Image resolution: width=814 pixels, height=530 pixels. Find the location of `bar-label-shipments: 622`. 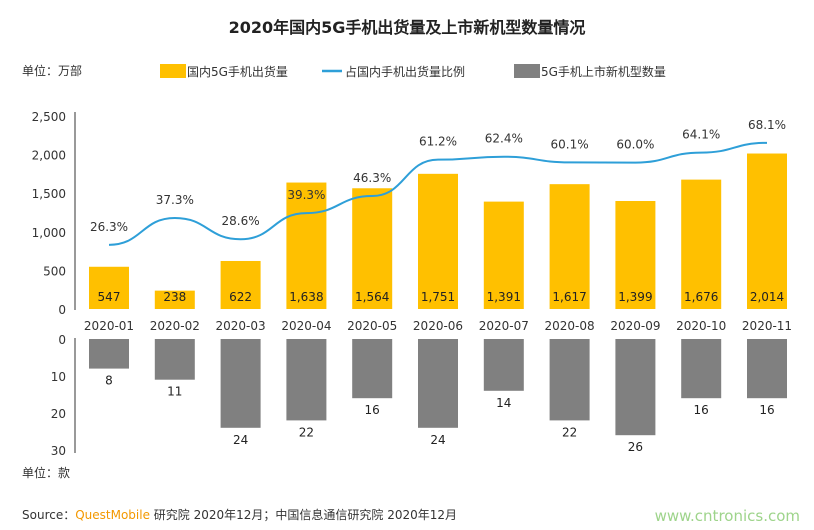

bar-label-shipments: 622 is located at coordinates (240, 297).